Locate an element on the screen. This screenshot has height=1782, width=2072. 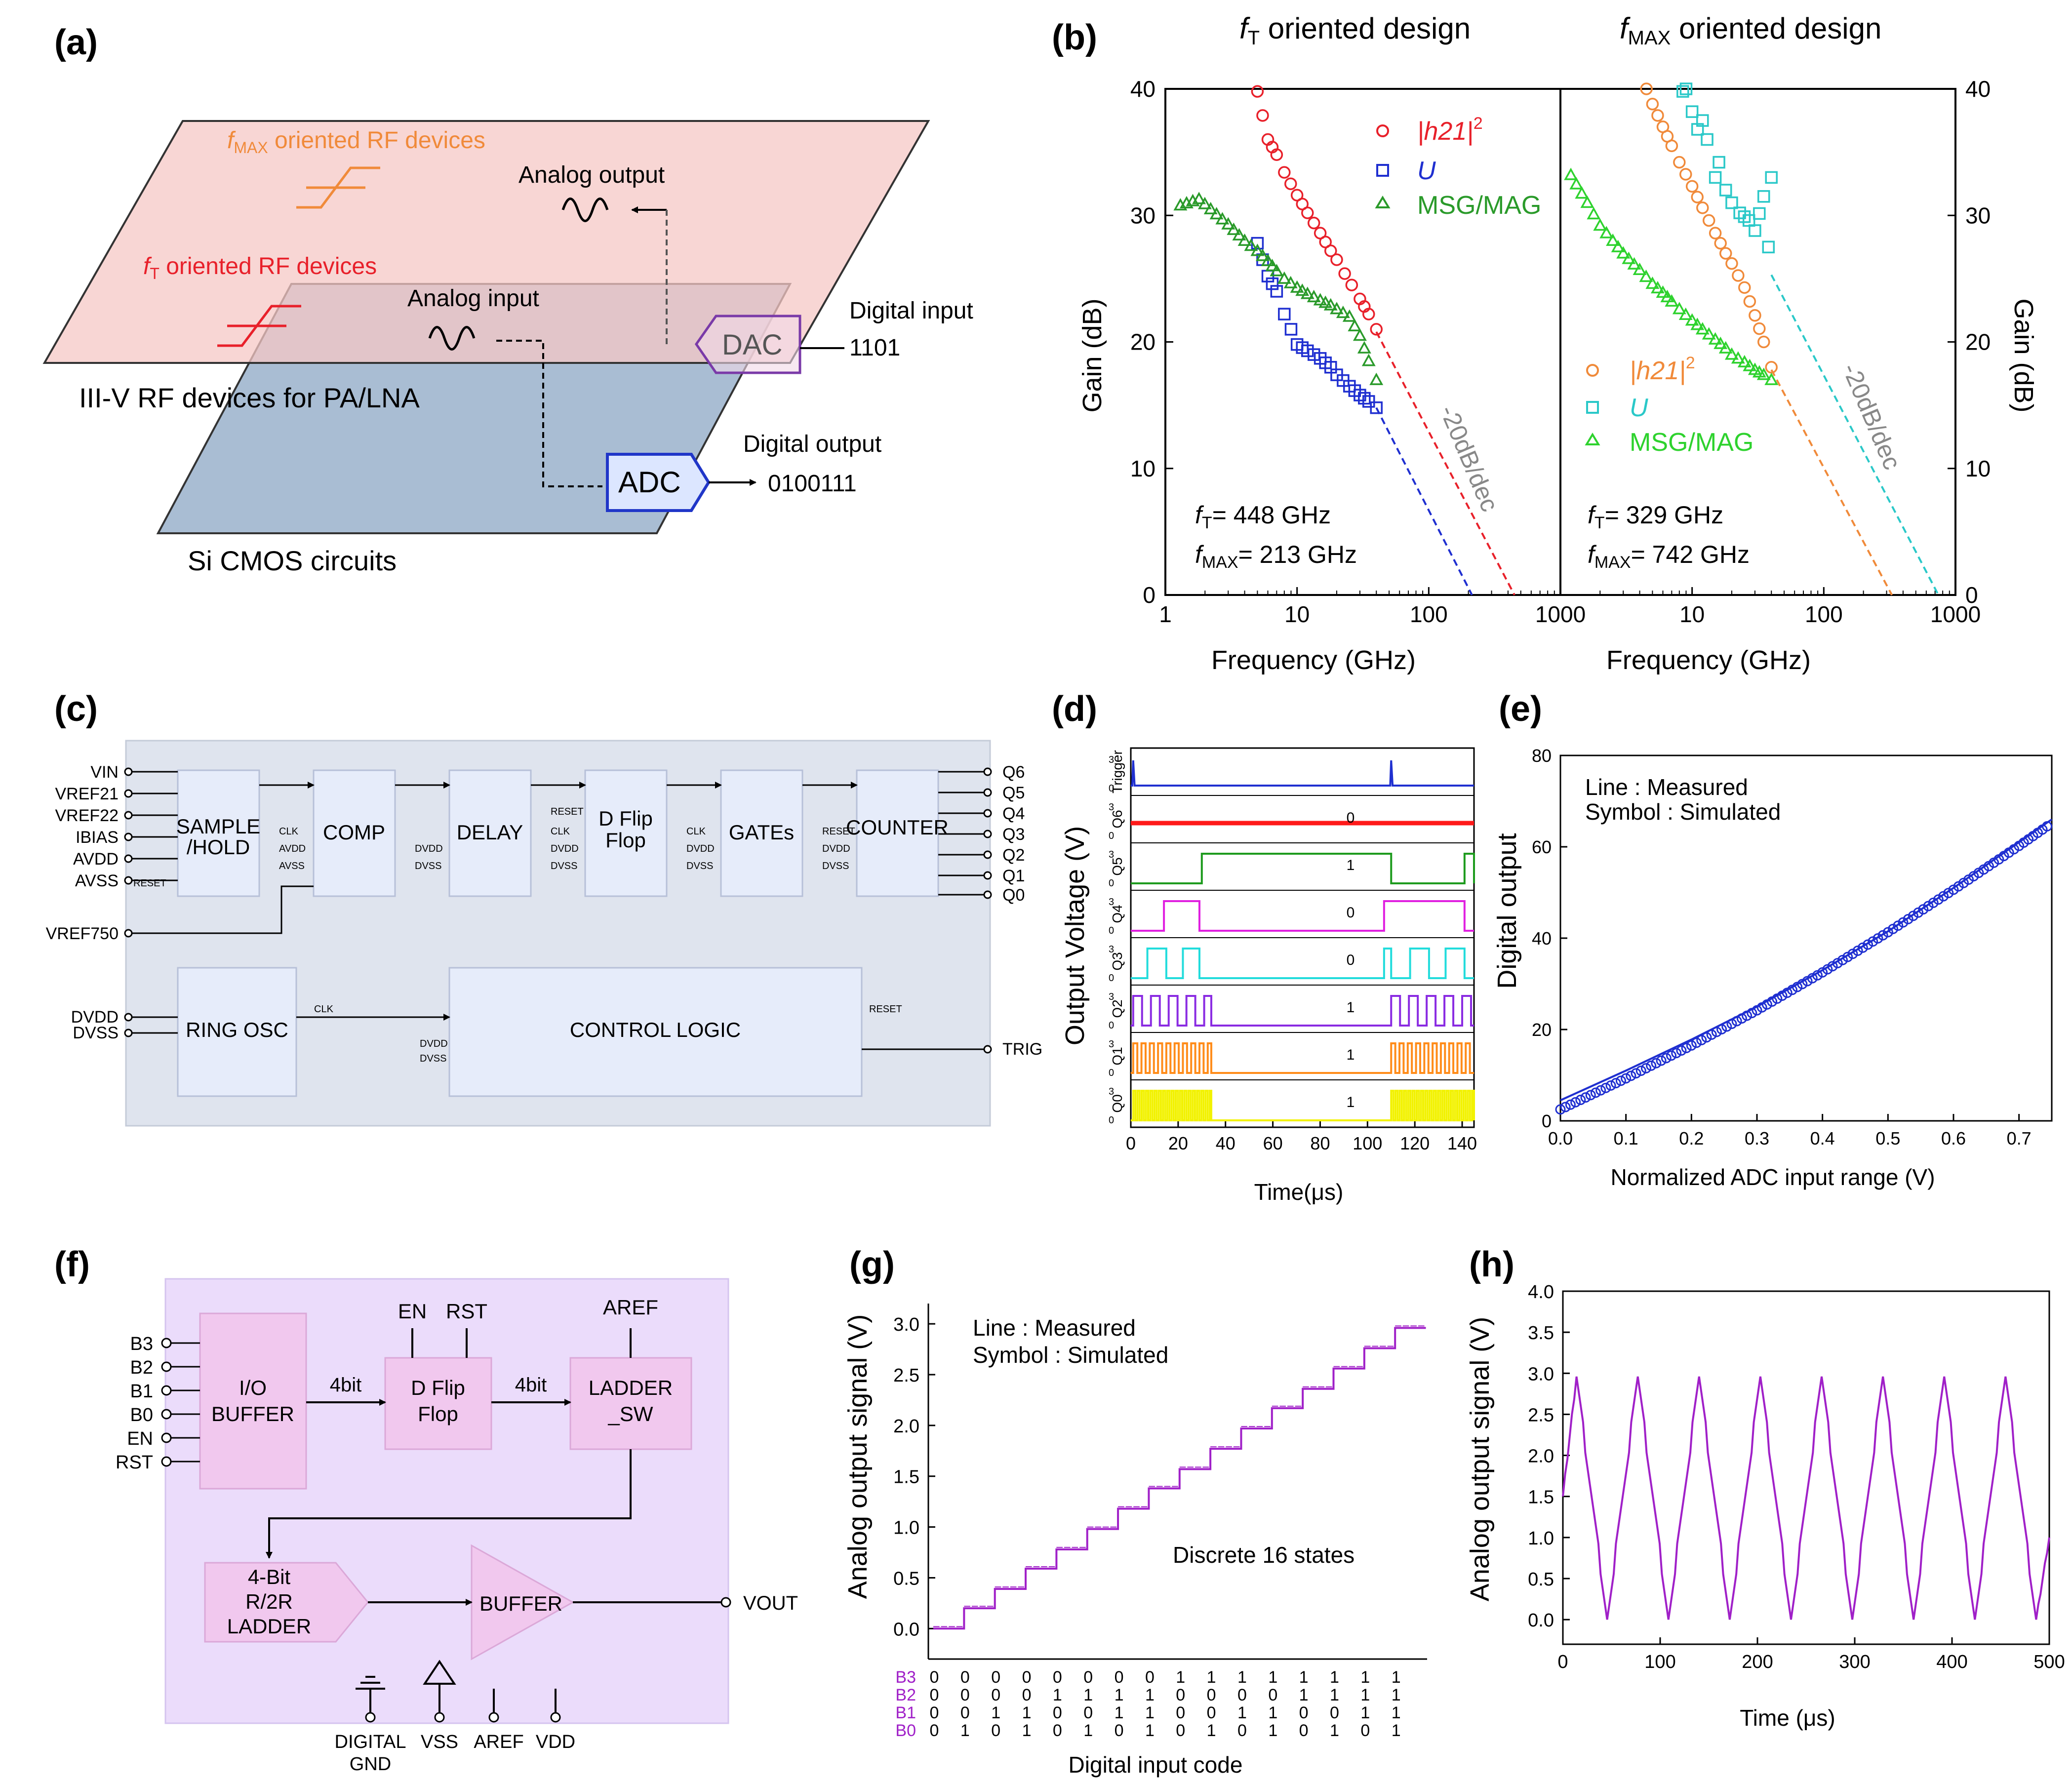
x-tick-label: 120 is located at coordinates (1415, 1143).